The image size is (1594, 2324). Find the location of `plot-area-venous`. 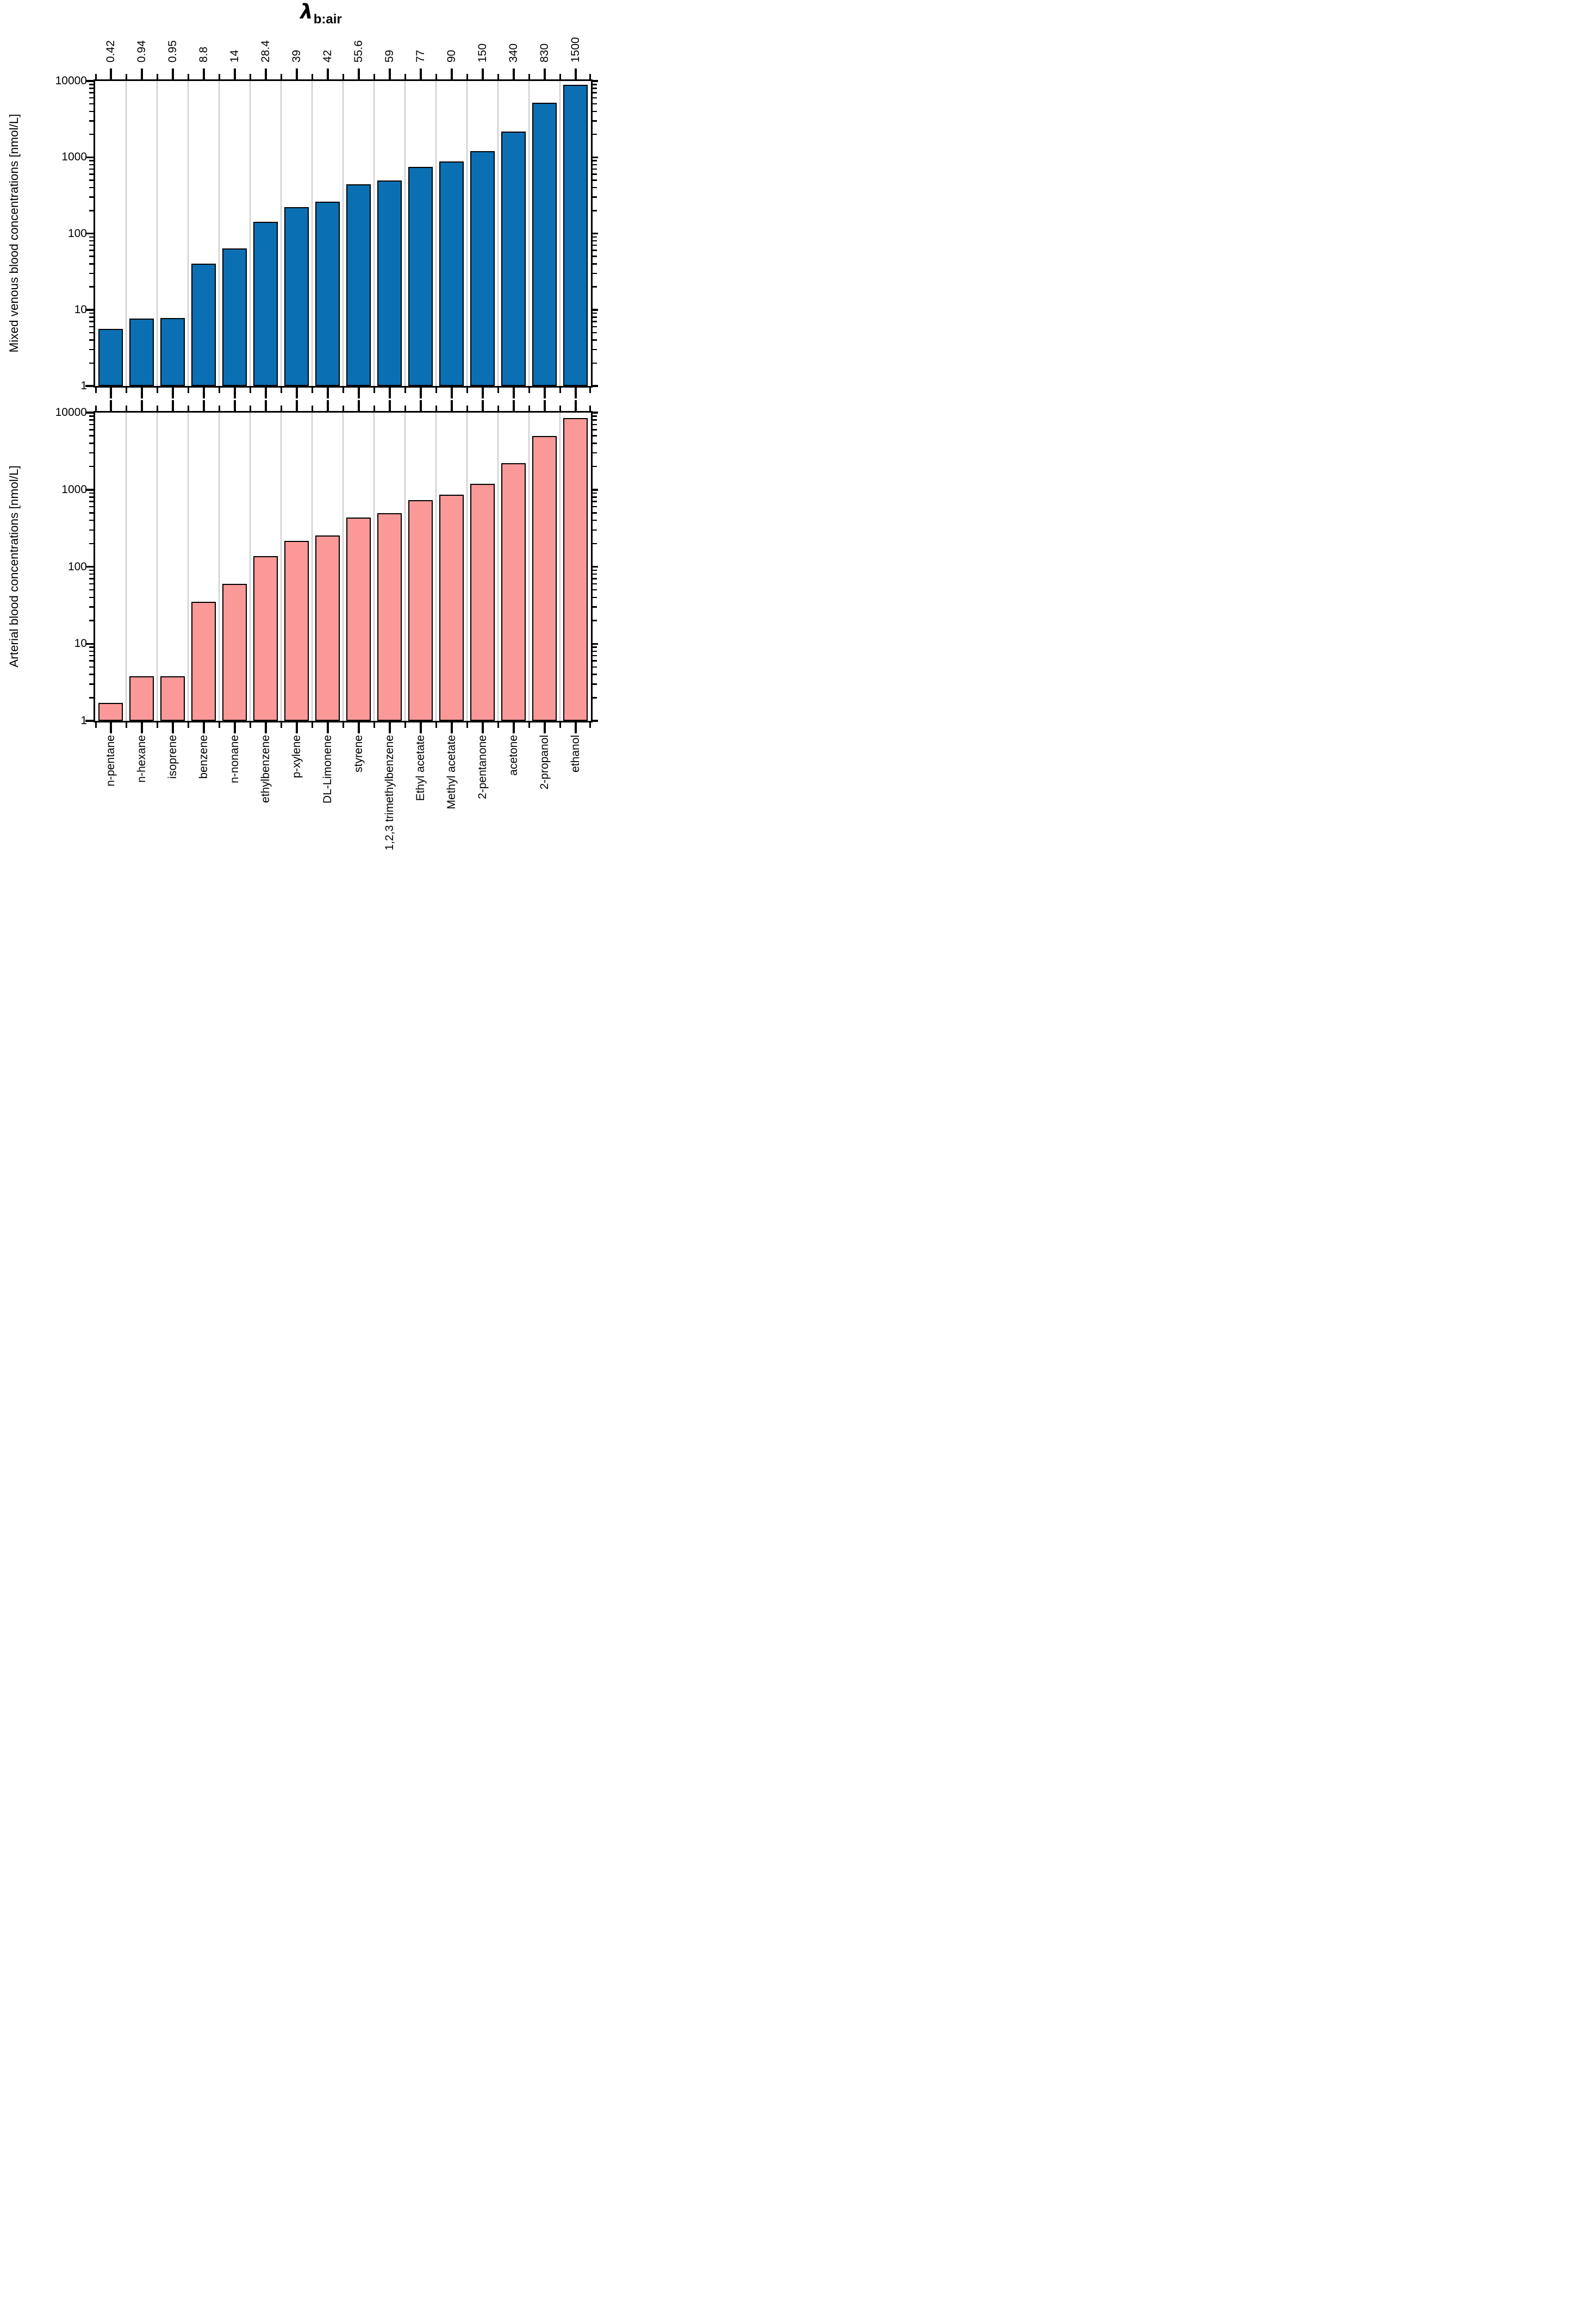

plot-area-venous is located at coordinates (341, 233).